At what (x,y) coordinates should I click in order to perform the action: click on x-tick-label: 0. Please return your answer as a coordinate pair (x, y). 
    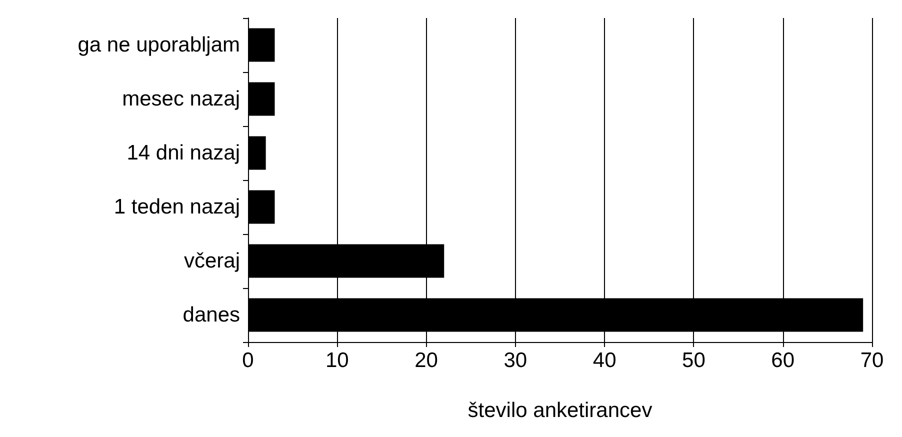
    Looking at the image, I should click on (248, 360).